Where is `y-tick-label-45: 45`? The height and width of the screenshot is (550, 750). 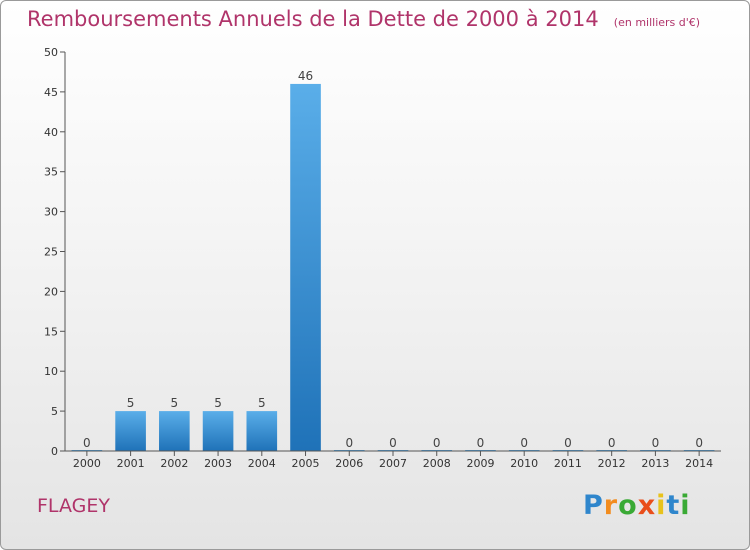
y-tick-label-45: 45 is located at coordinates (51, 92).